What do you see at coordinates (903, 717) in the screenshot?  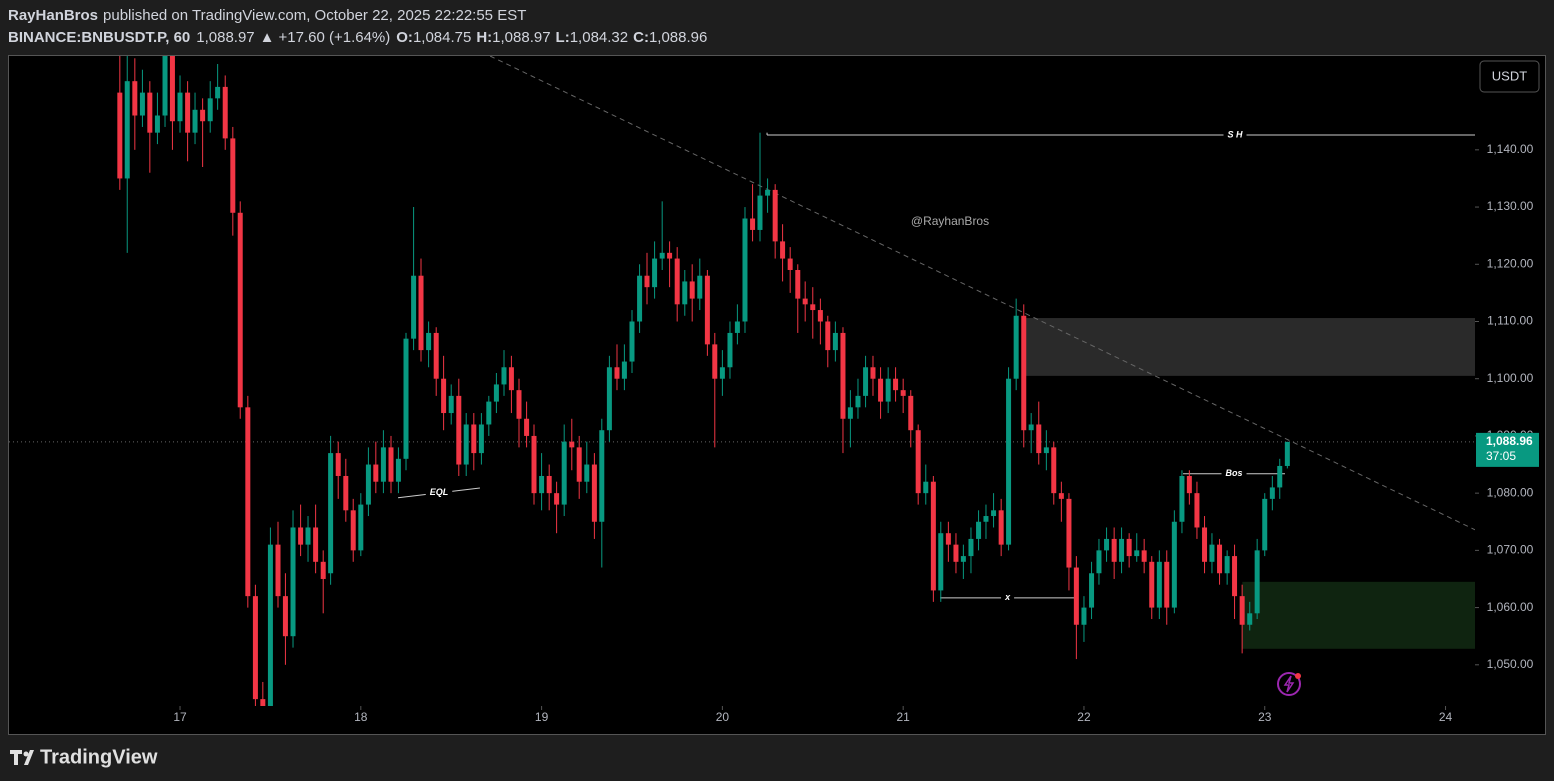 I see `x-tick-label: 21` at bounding box center [903, 717].